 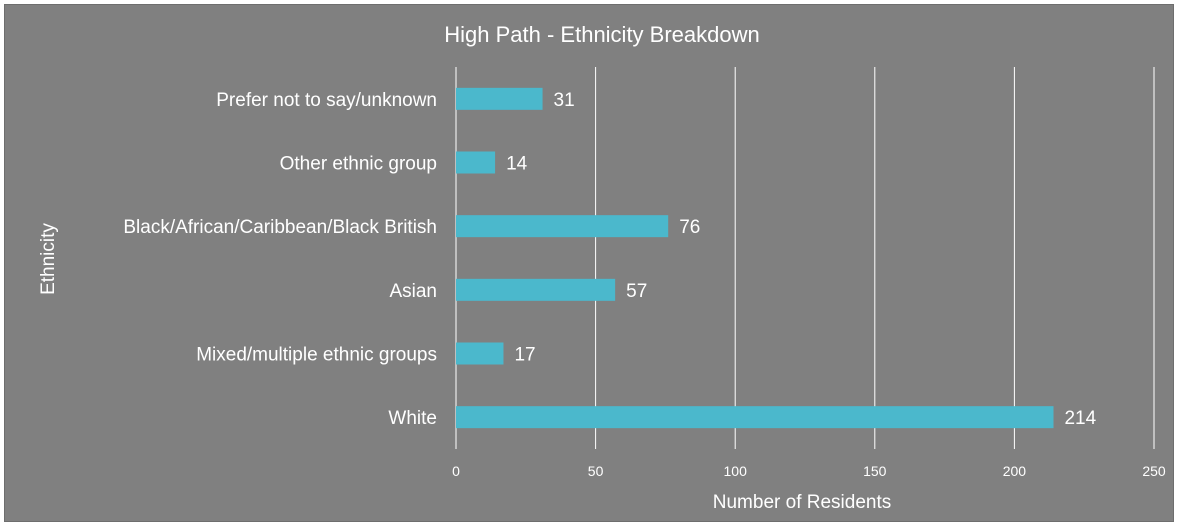 I want to click on x-tick-label-0: 0, so click(x=456, y=471).